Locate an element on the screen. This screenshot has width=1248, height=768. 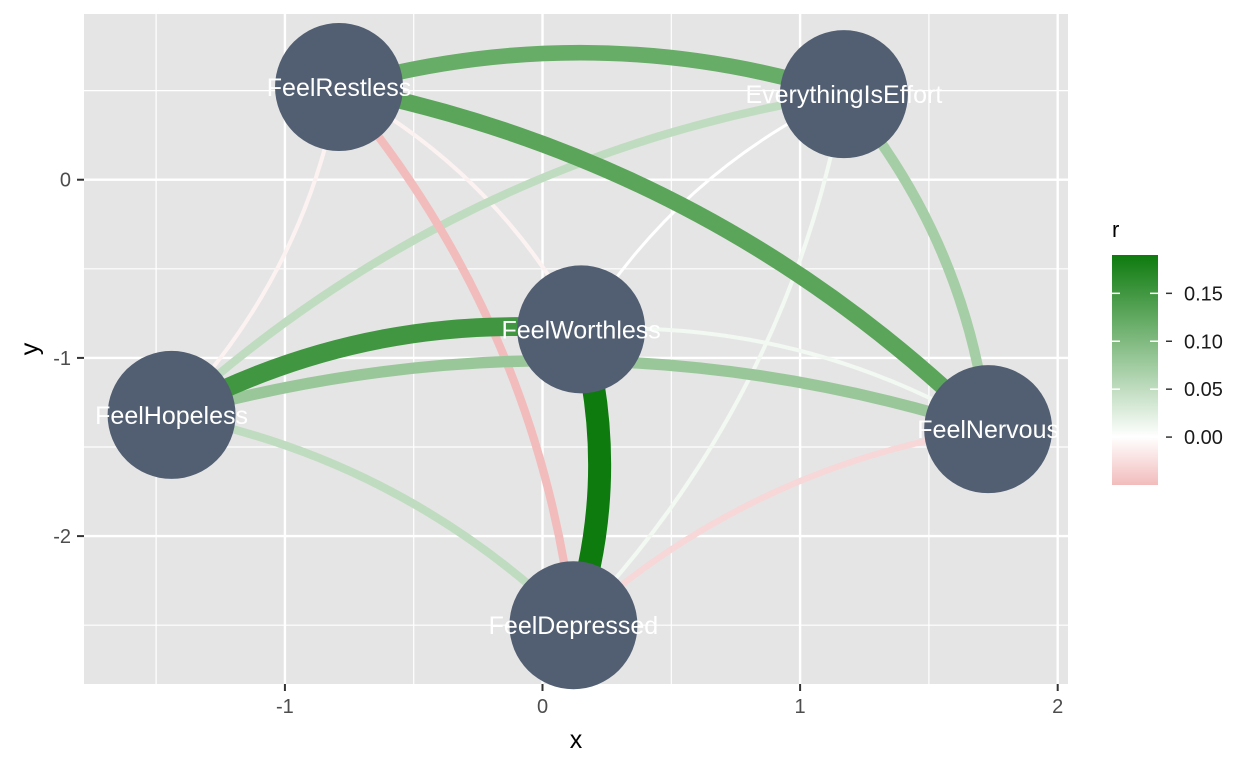
node-FeelHopeless is located at coordinates (171, 414).